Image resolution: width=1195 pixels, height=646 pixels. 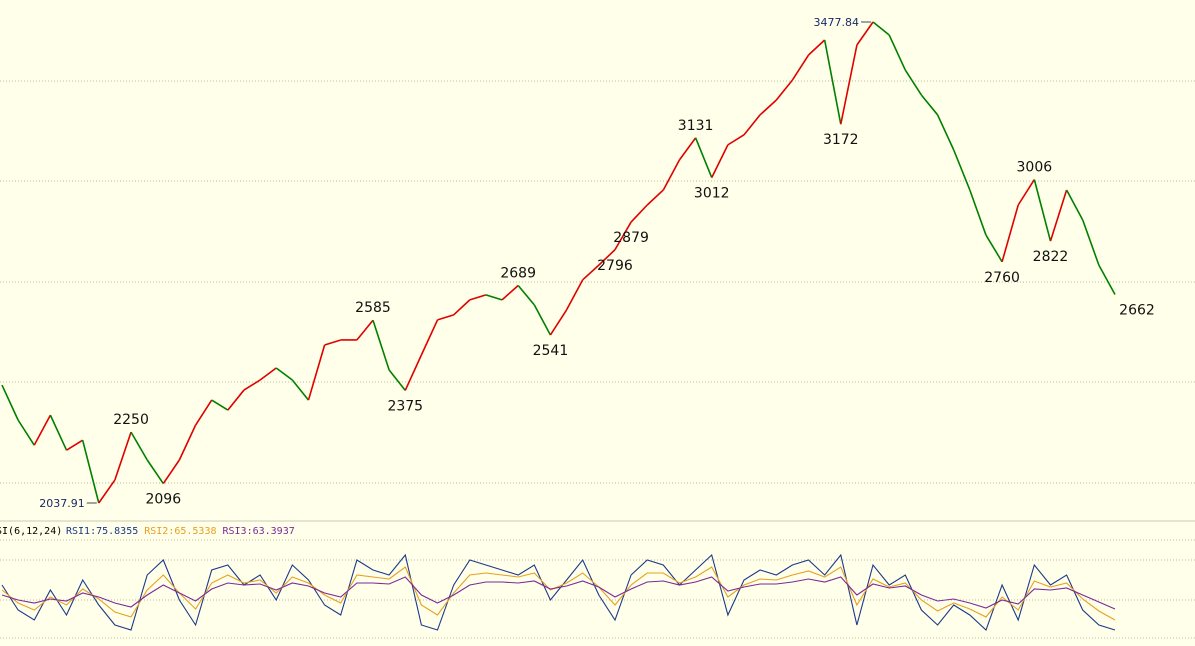 I want to click on legend-entry: RSI2:65.5338, so click(x=180, y=531).